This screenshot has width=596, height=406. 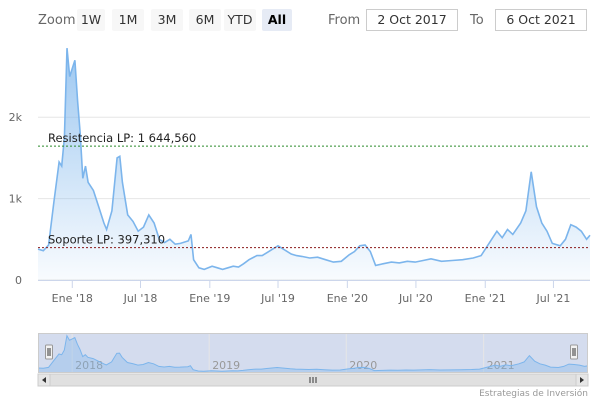 I want to click on zoom-label: Zoom, so click(x=57, y=20).